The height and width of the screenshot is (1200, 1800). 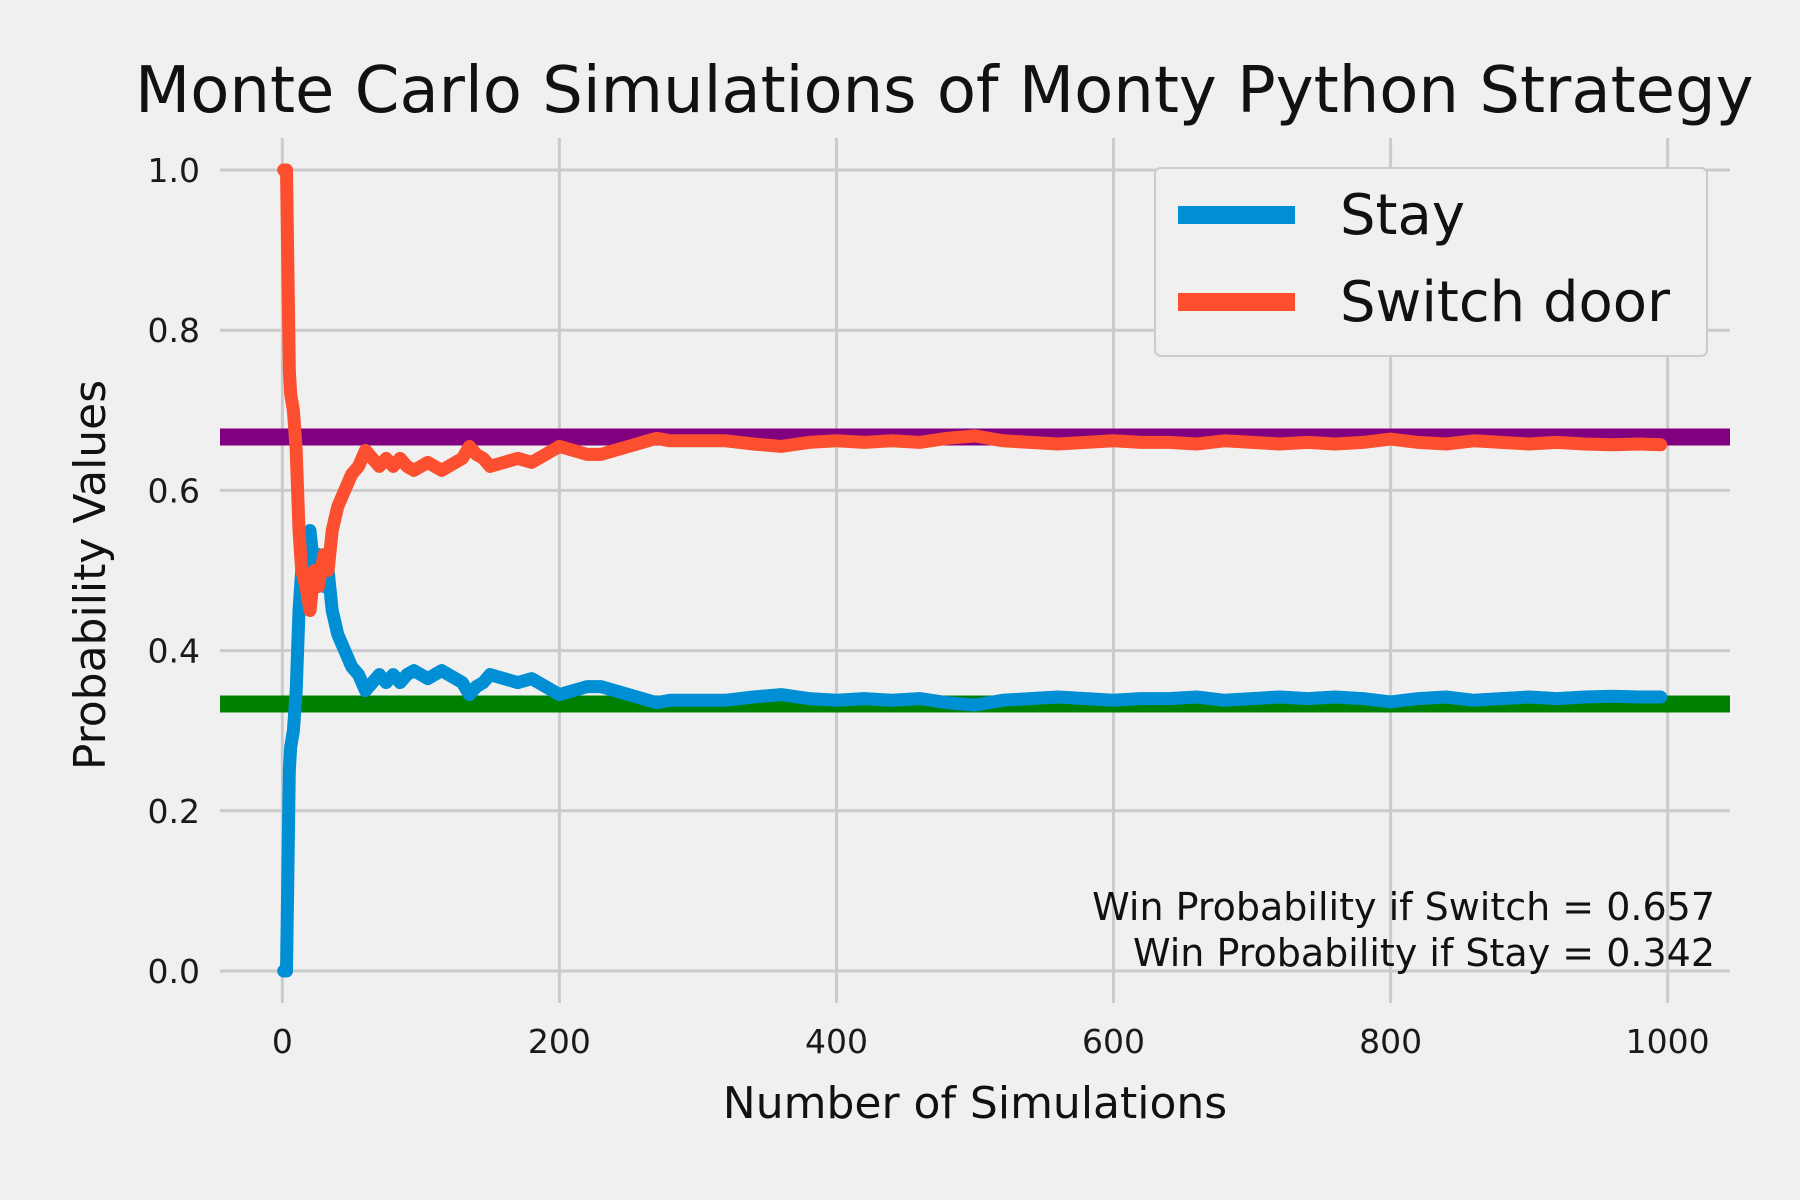 I want to click on x-tick-label: 800, so click(x=1390, y=1041).